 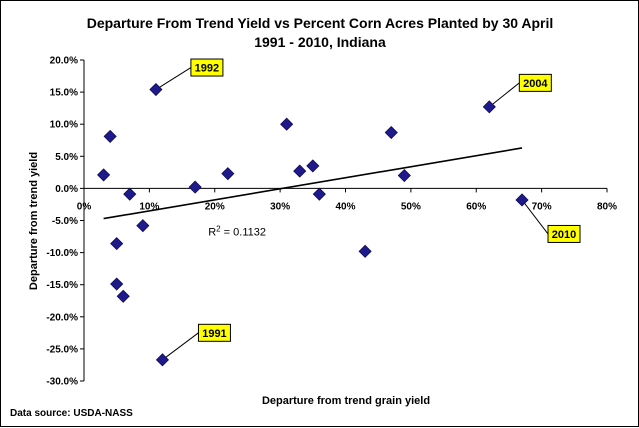 What do you see at coordinates (64, 93) in the screenshot?
I see `y-tick-label: 15.0%` at bounding box center [64, 93].